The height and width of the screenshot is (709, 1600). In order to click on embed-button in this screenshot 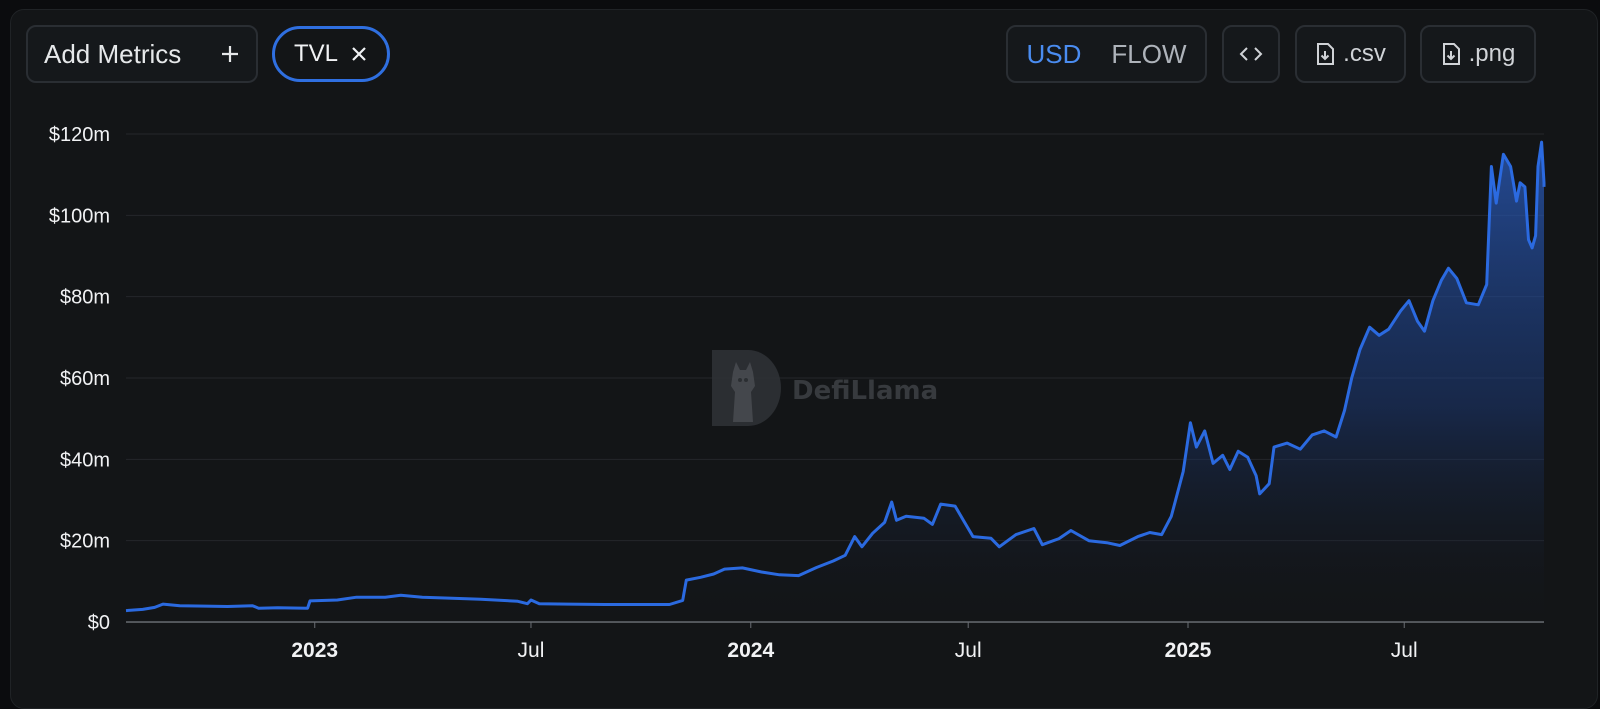, I will do `click(1251, 54)`.